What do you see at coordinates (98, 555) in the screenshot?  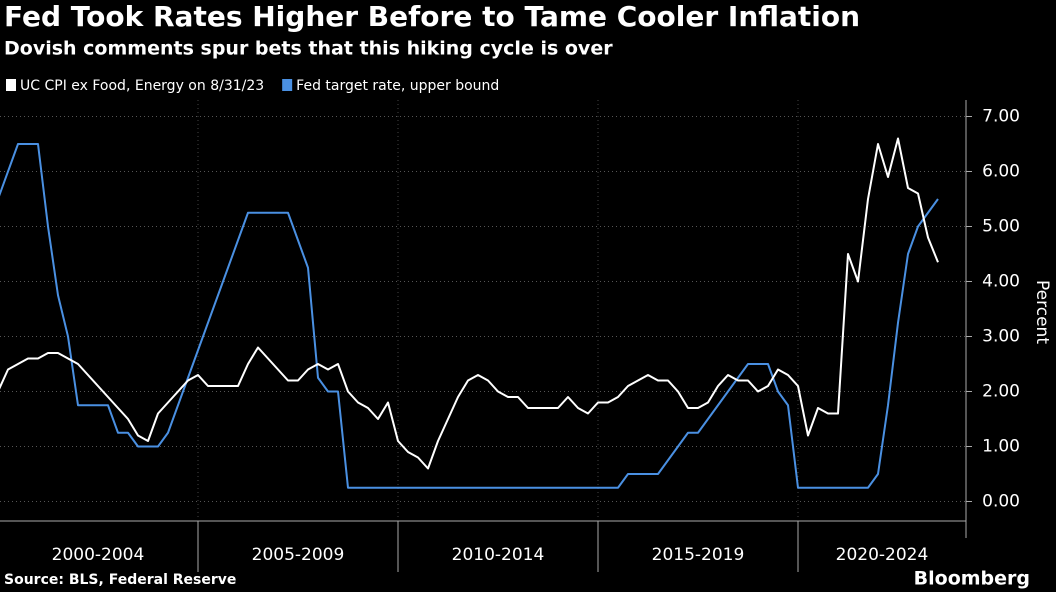 I see `x-tick-label: 2000-2004` at bounding box center [98, 555].